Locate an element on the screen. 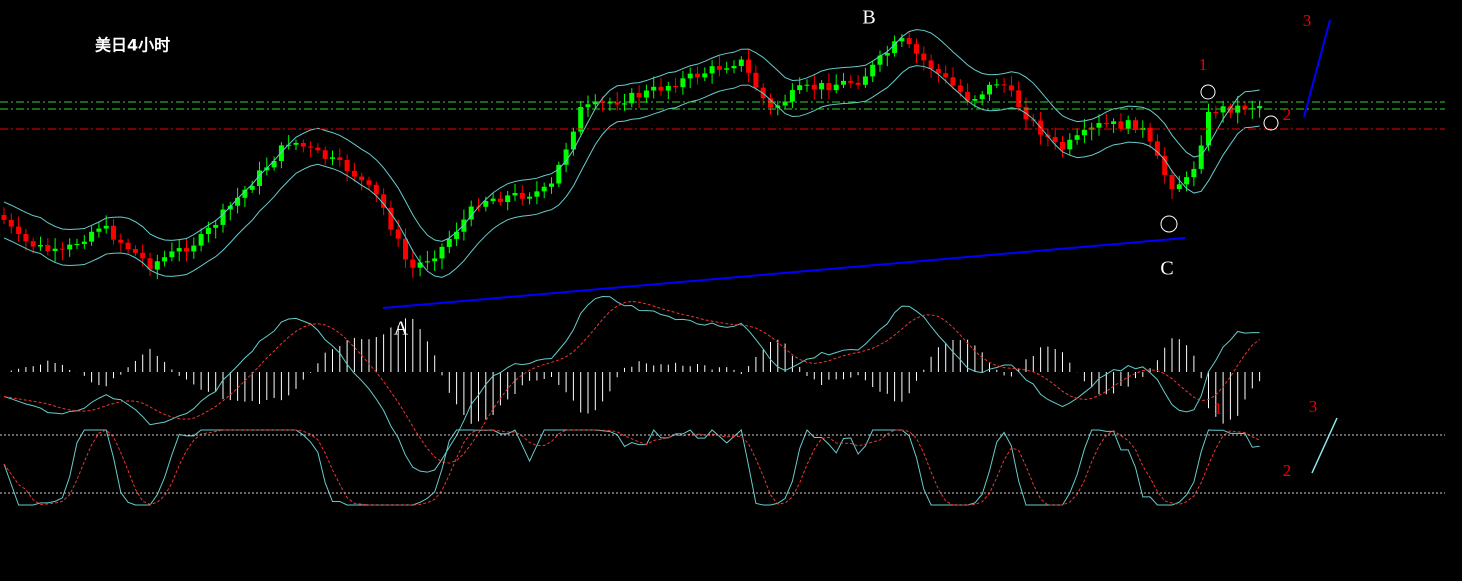 The width and height of the screenshot is (1462, 581). chart-title: 美日4小时 is located at coordinates (132, 45).